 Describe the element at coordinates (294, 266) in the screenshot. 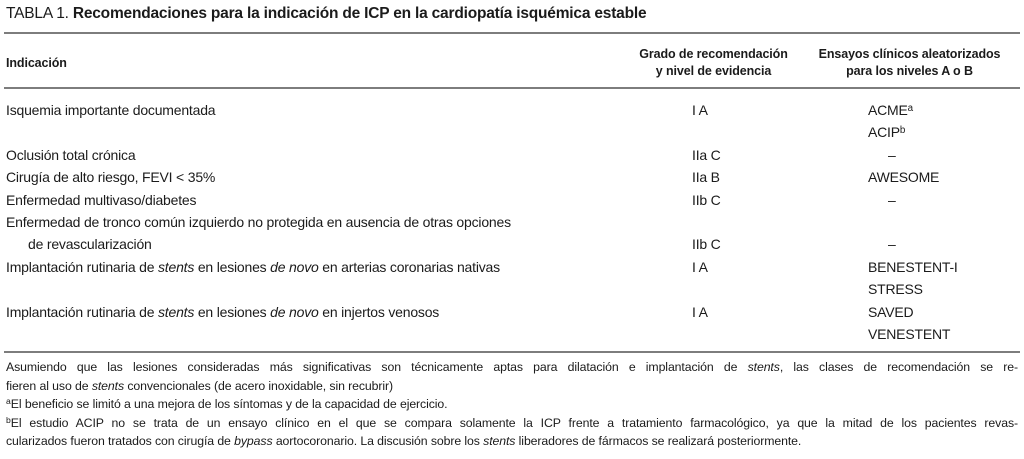

I see `text-segment: de novo` at that location.